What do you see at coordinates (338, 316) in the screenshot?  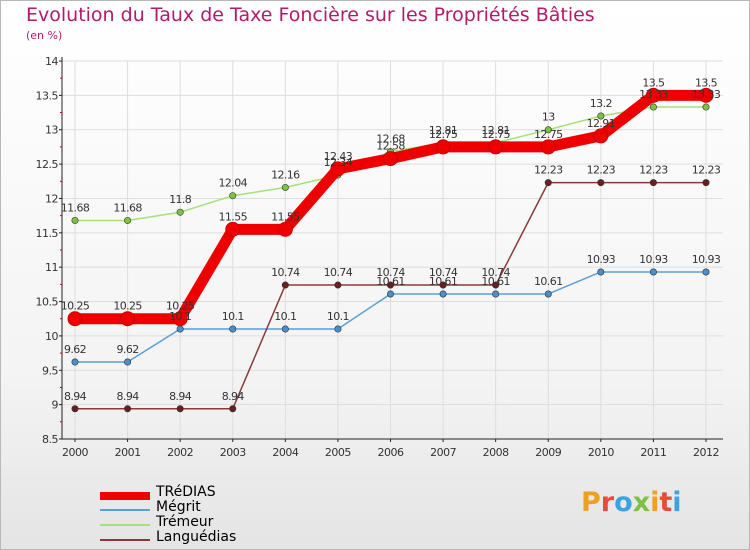 I see `data-label: 10.1` at bounding box center [338, 316].